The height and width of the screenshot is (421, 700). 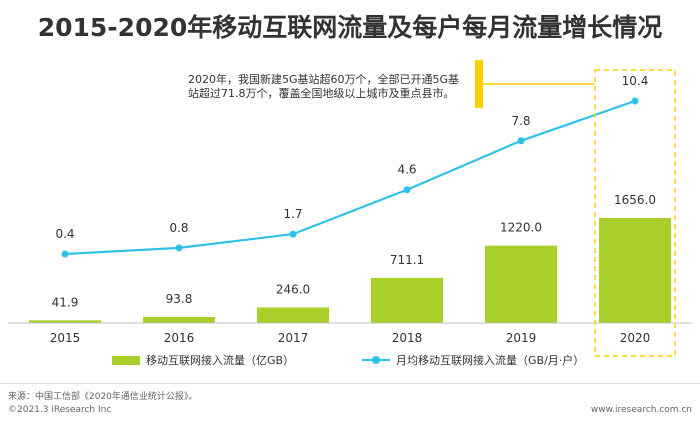 What do you see at coordinates (635, 338) in the screenshot?
I see `x-tick-2020: 2020` at bounding box center [635, 338].